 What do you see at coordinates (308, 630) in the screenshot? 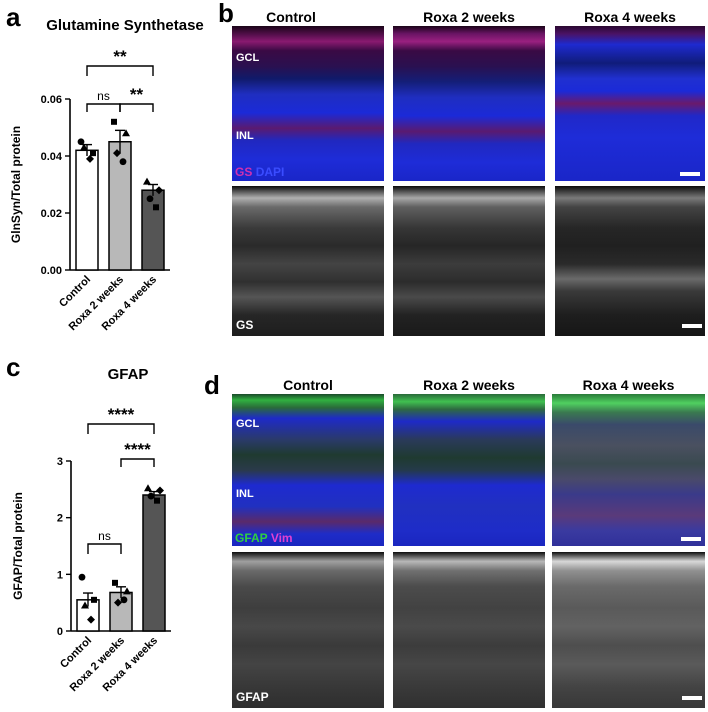
I see `image-d-control-gfap` at bounding box center [308, 630].